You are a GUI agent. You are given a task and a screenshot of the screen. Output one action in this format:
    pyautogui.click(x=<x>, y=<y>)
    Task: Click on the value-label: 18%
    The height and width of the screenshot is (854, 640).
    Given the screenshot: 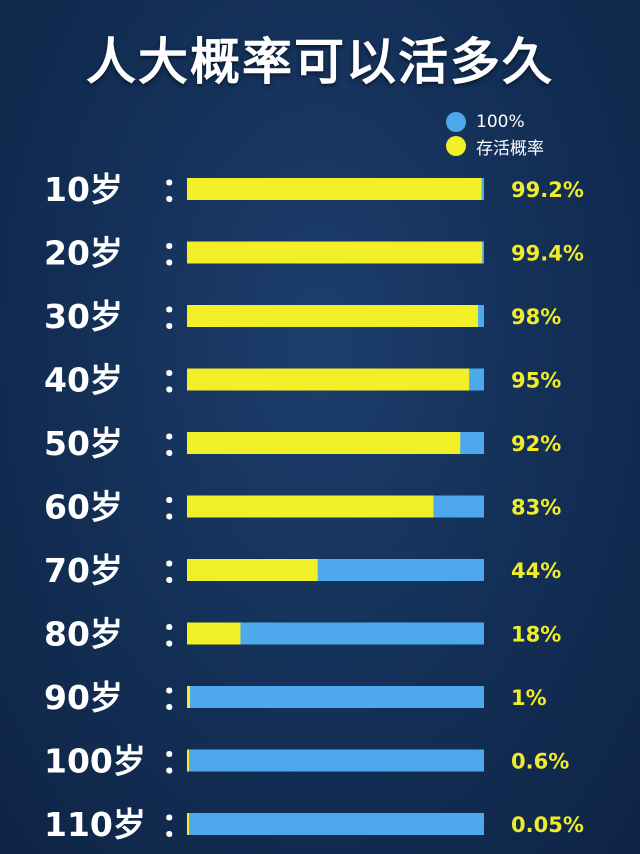 What is the action you would take?
    pyautogui.click(x=536, y=635)
    